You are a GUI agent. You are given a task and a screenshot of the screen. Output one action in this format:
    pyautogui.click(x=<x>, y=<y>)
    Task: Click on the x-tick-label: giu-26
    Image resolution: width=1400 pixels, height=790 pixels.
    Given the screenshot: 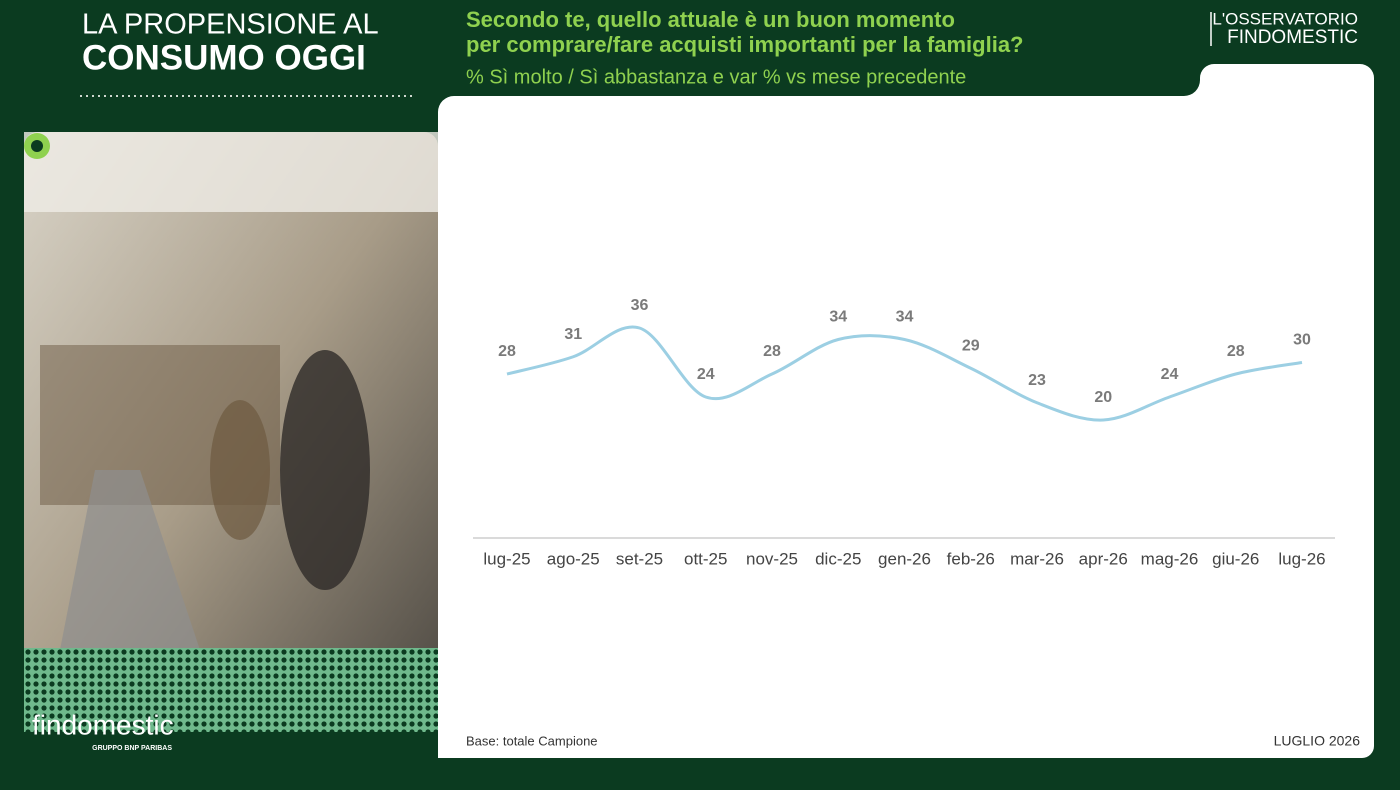 What is the action you would take?
    pyautogui.click(x=1235, y=558)
    